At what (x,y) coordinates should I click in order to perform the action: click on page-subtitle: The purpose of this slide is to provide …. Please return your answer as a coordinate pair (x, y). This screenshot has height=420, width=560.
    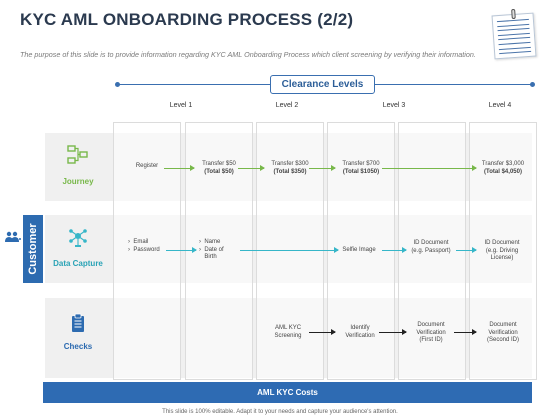
    Looking at the image, I should click on (248, 54).